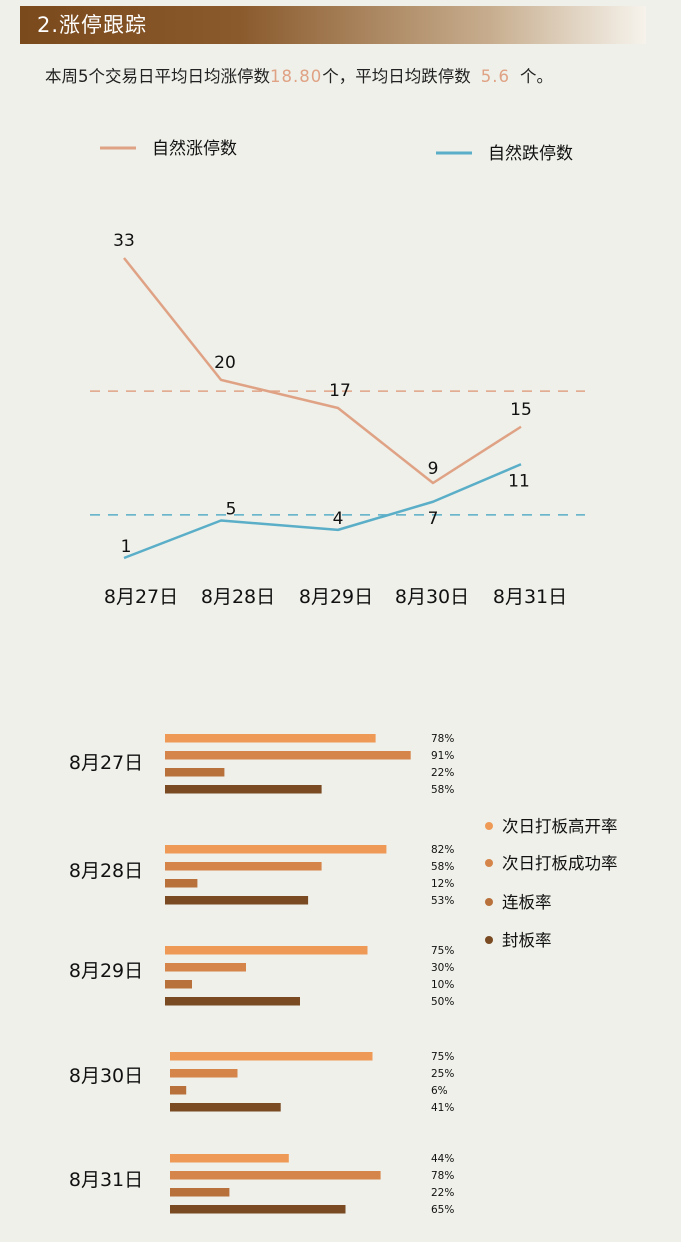  I want to click on data-label-1-2: 4, so click(338, 519).